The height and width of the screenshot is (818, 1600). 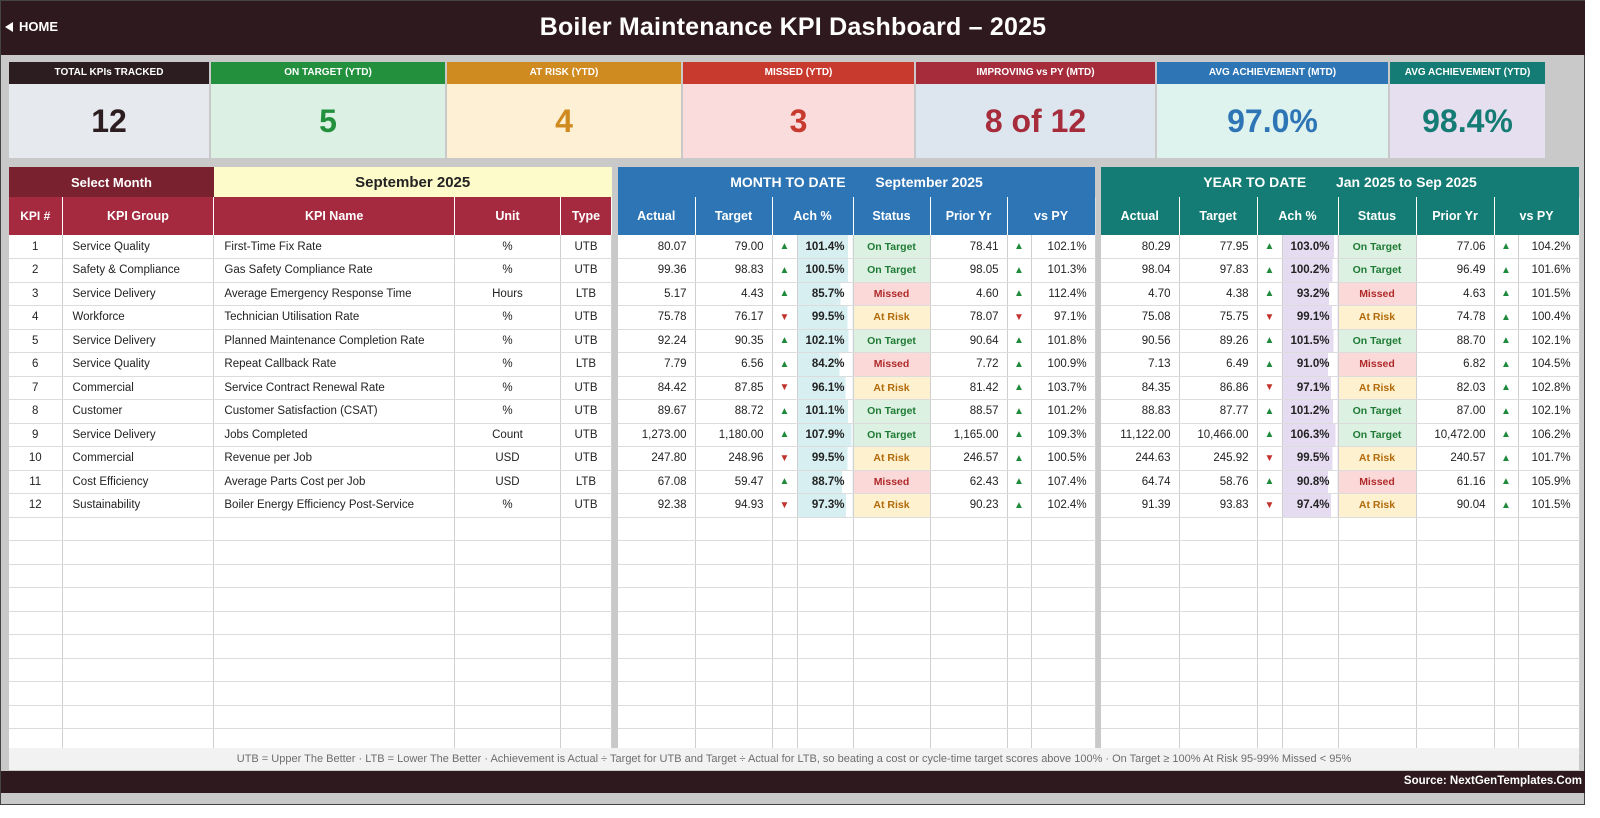 What do you see at coordinates (1140, 458) in the screenshot?
I see `actual-cell: 244.63` at bounding box center [1140, 458].